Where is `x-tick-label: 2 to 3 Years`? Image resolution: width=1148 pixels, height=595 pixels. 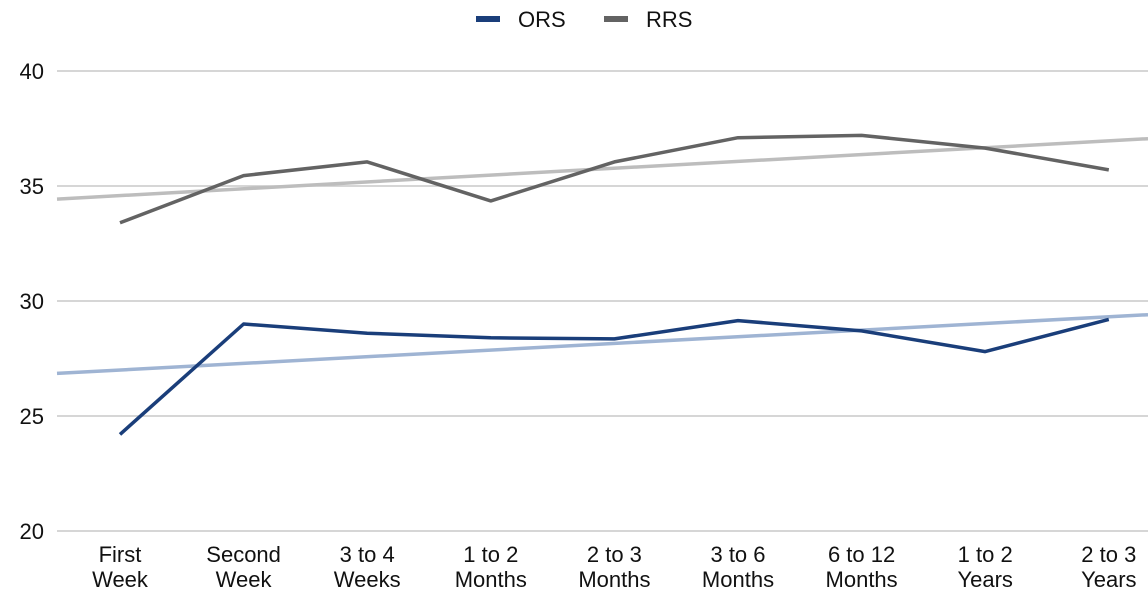
x-tick-label: 2 to 3 Years is located at coordinates (1108, 567).